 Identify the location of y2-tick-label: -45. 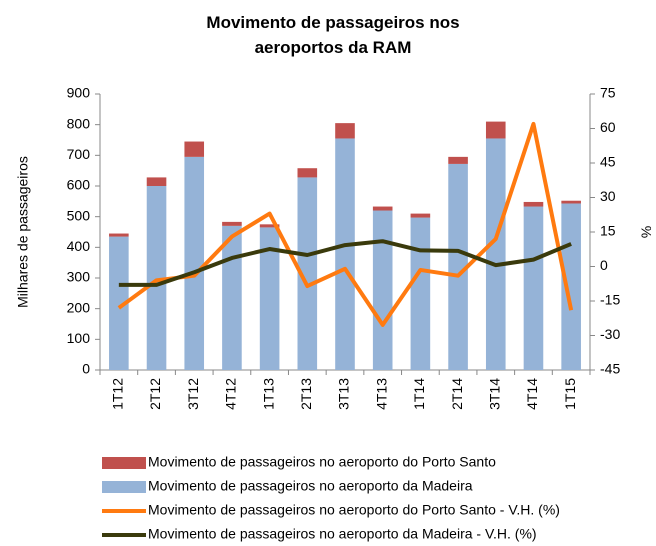
(610, 369).